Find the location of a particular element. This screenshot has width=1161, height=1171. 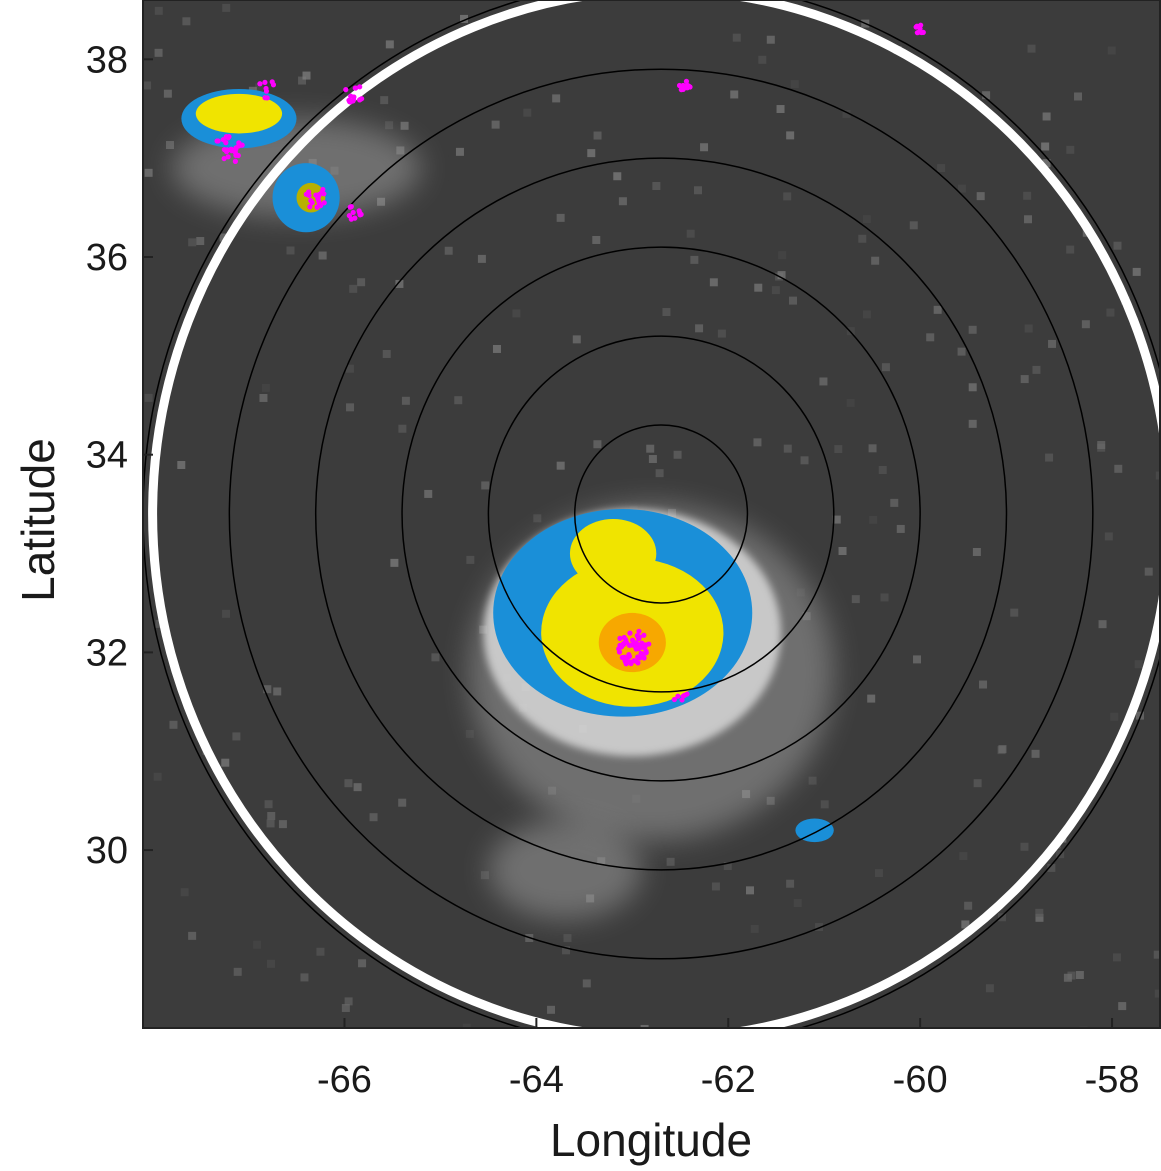

y-axis-title: Latitude is located at coordinates (38, 520).